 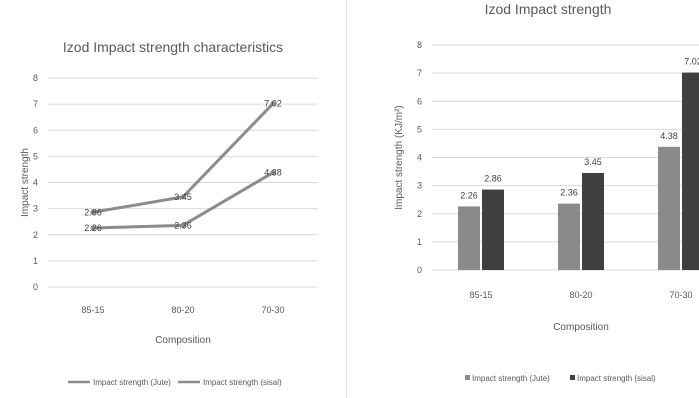 I want to click on chart-title: Izod Impact strength, so click(x=548, y=9).